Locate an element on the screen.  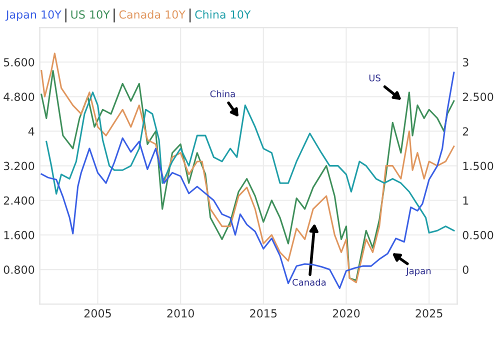
x-tick-label: 2015 is located at coordinates (263, 313).